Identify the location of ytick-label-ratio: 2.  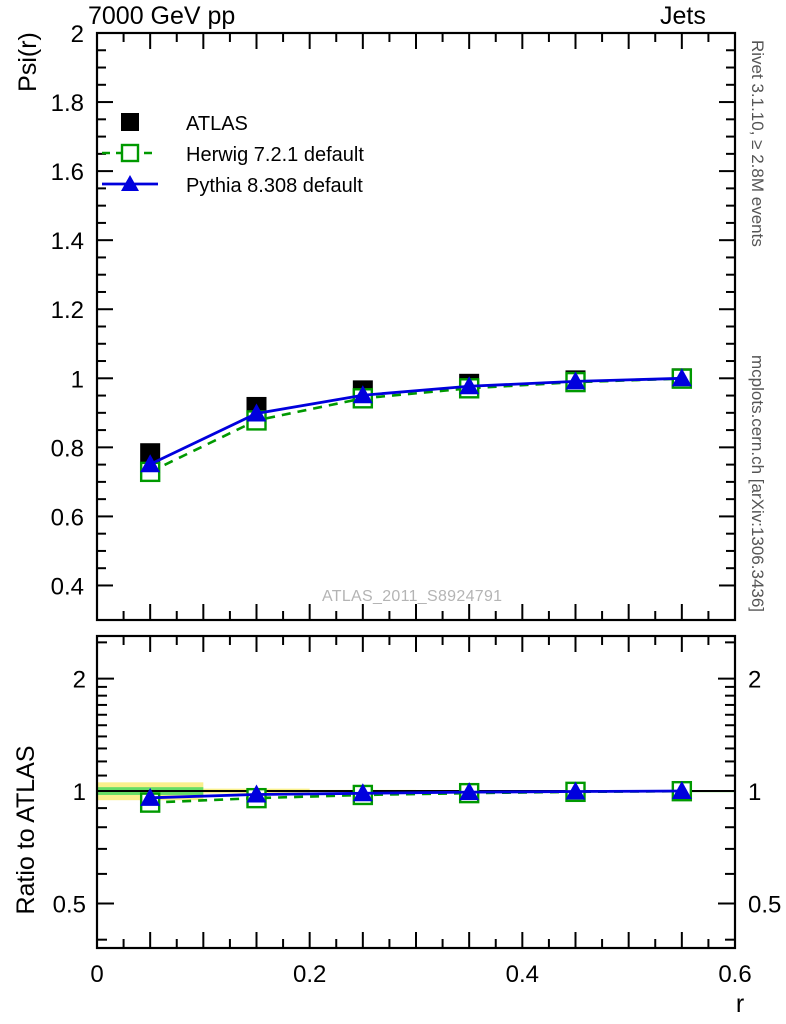
(79, 680).